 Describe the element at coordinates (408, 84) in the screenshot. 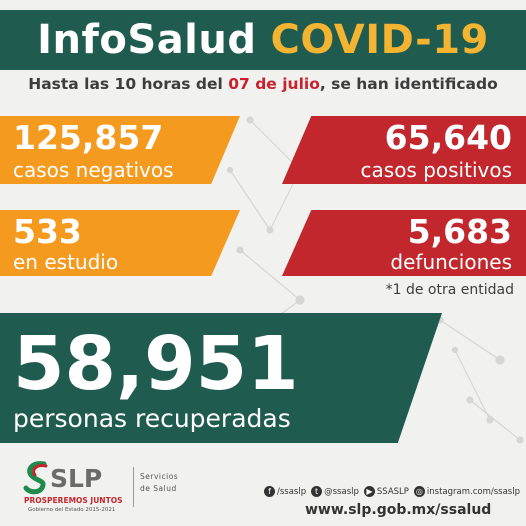

I see `subtitle-after: , se han identificado` at that location.